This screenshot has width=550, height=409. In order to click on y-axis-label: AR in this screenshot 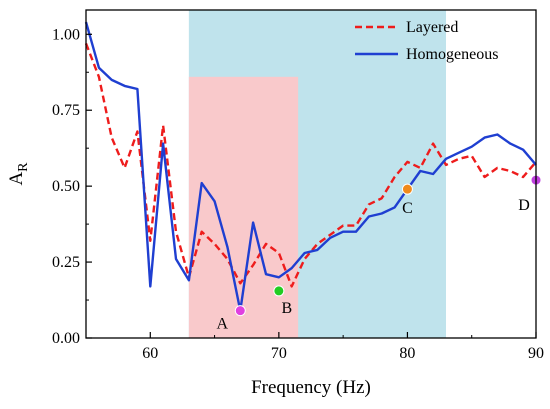, I will do `click(18, 174)`.